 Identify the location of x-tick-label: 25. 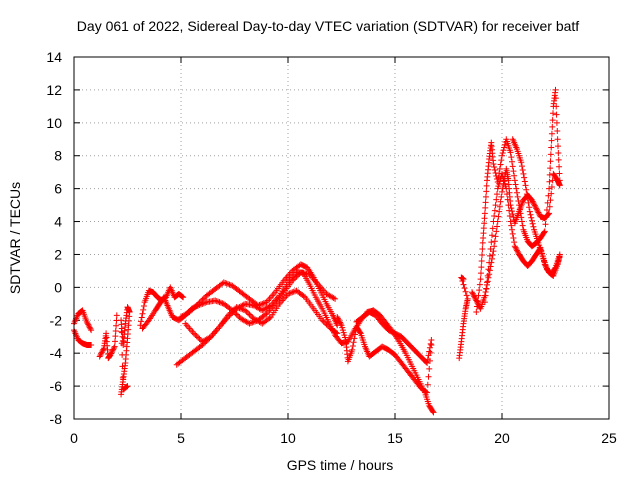
(609, 438).